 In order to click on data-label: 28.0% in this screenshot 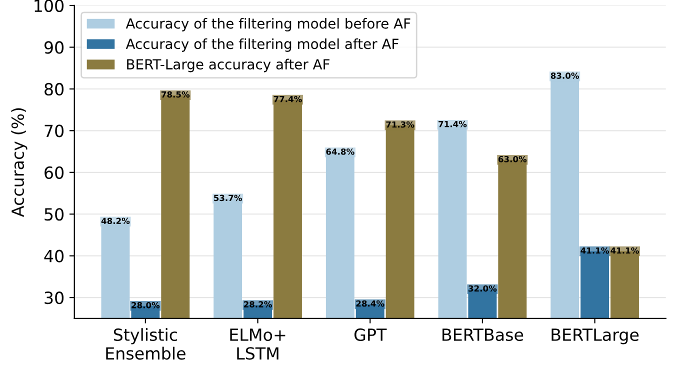, I will do `click(146, 305)`.